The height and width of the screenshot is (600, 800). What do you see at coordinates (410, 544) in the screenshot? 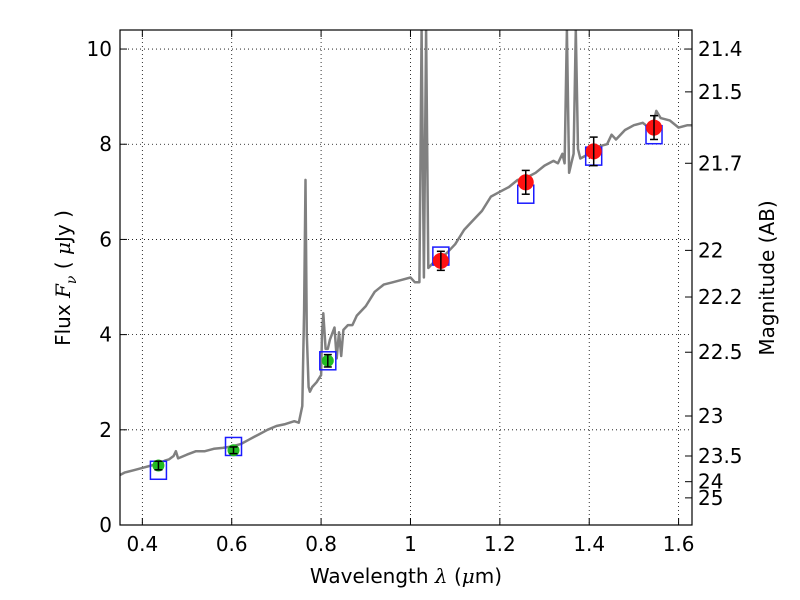
I see `x-tick-label: 1` at bounding box center [410, 544].